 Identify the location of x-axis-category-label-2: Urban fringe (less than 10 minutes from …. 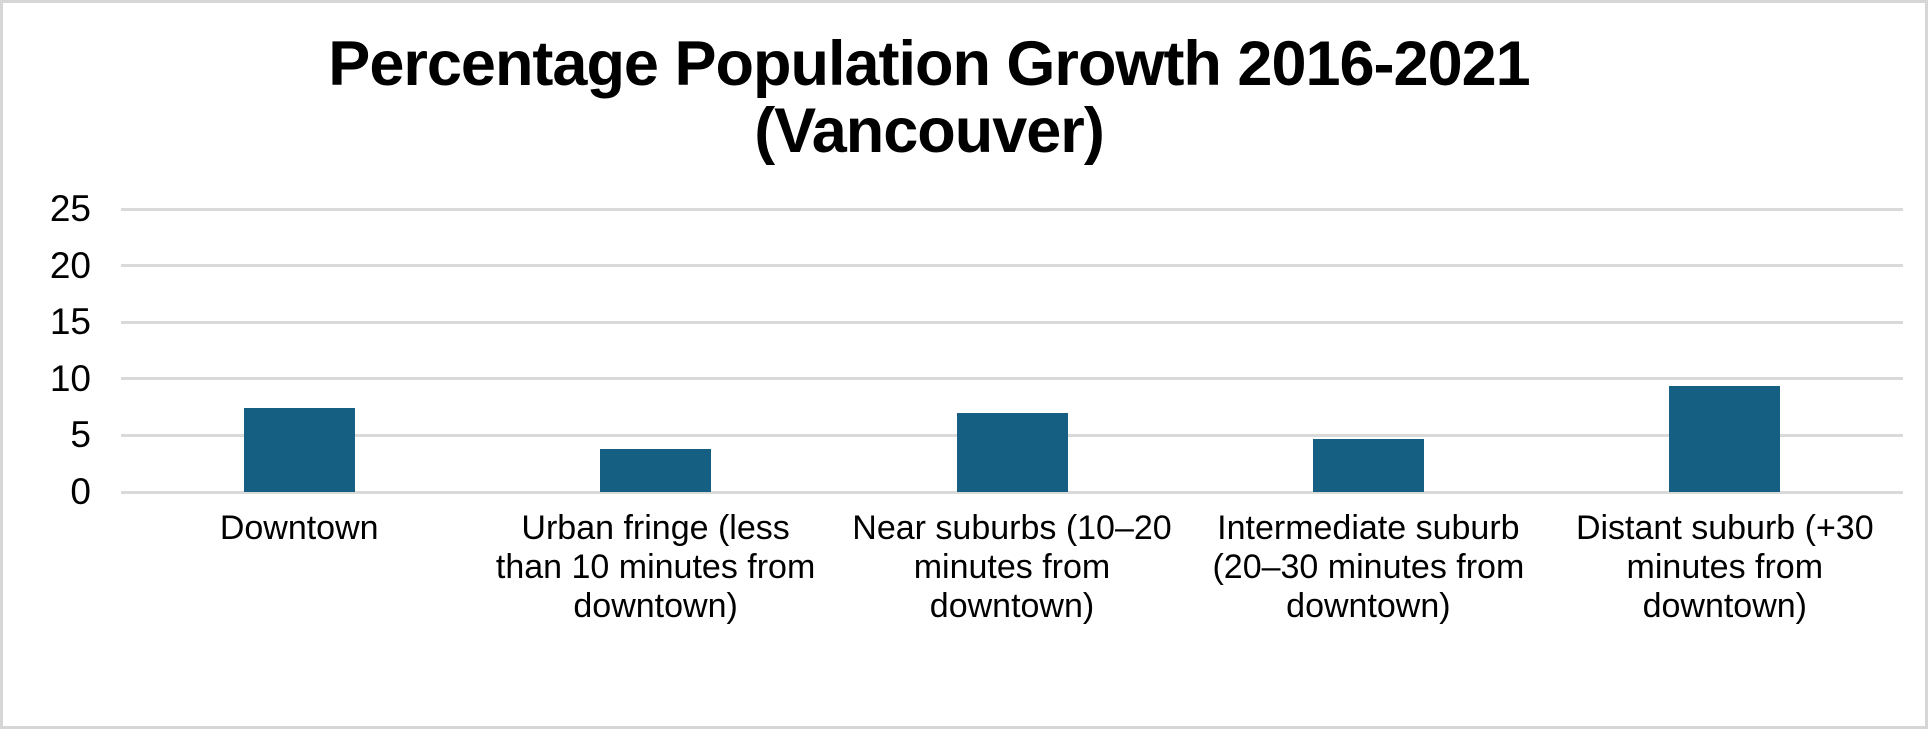
(655, 567).